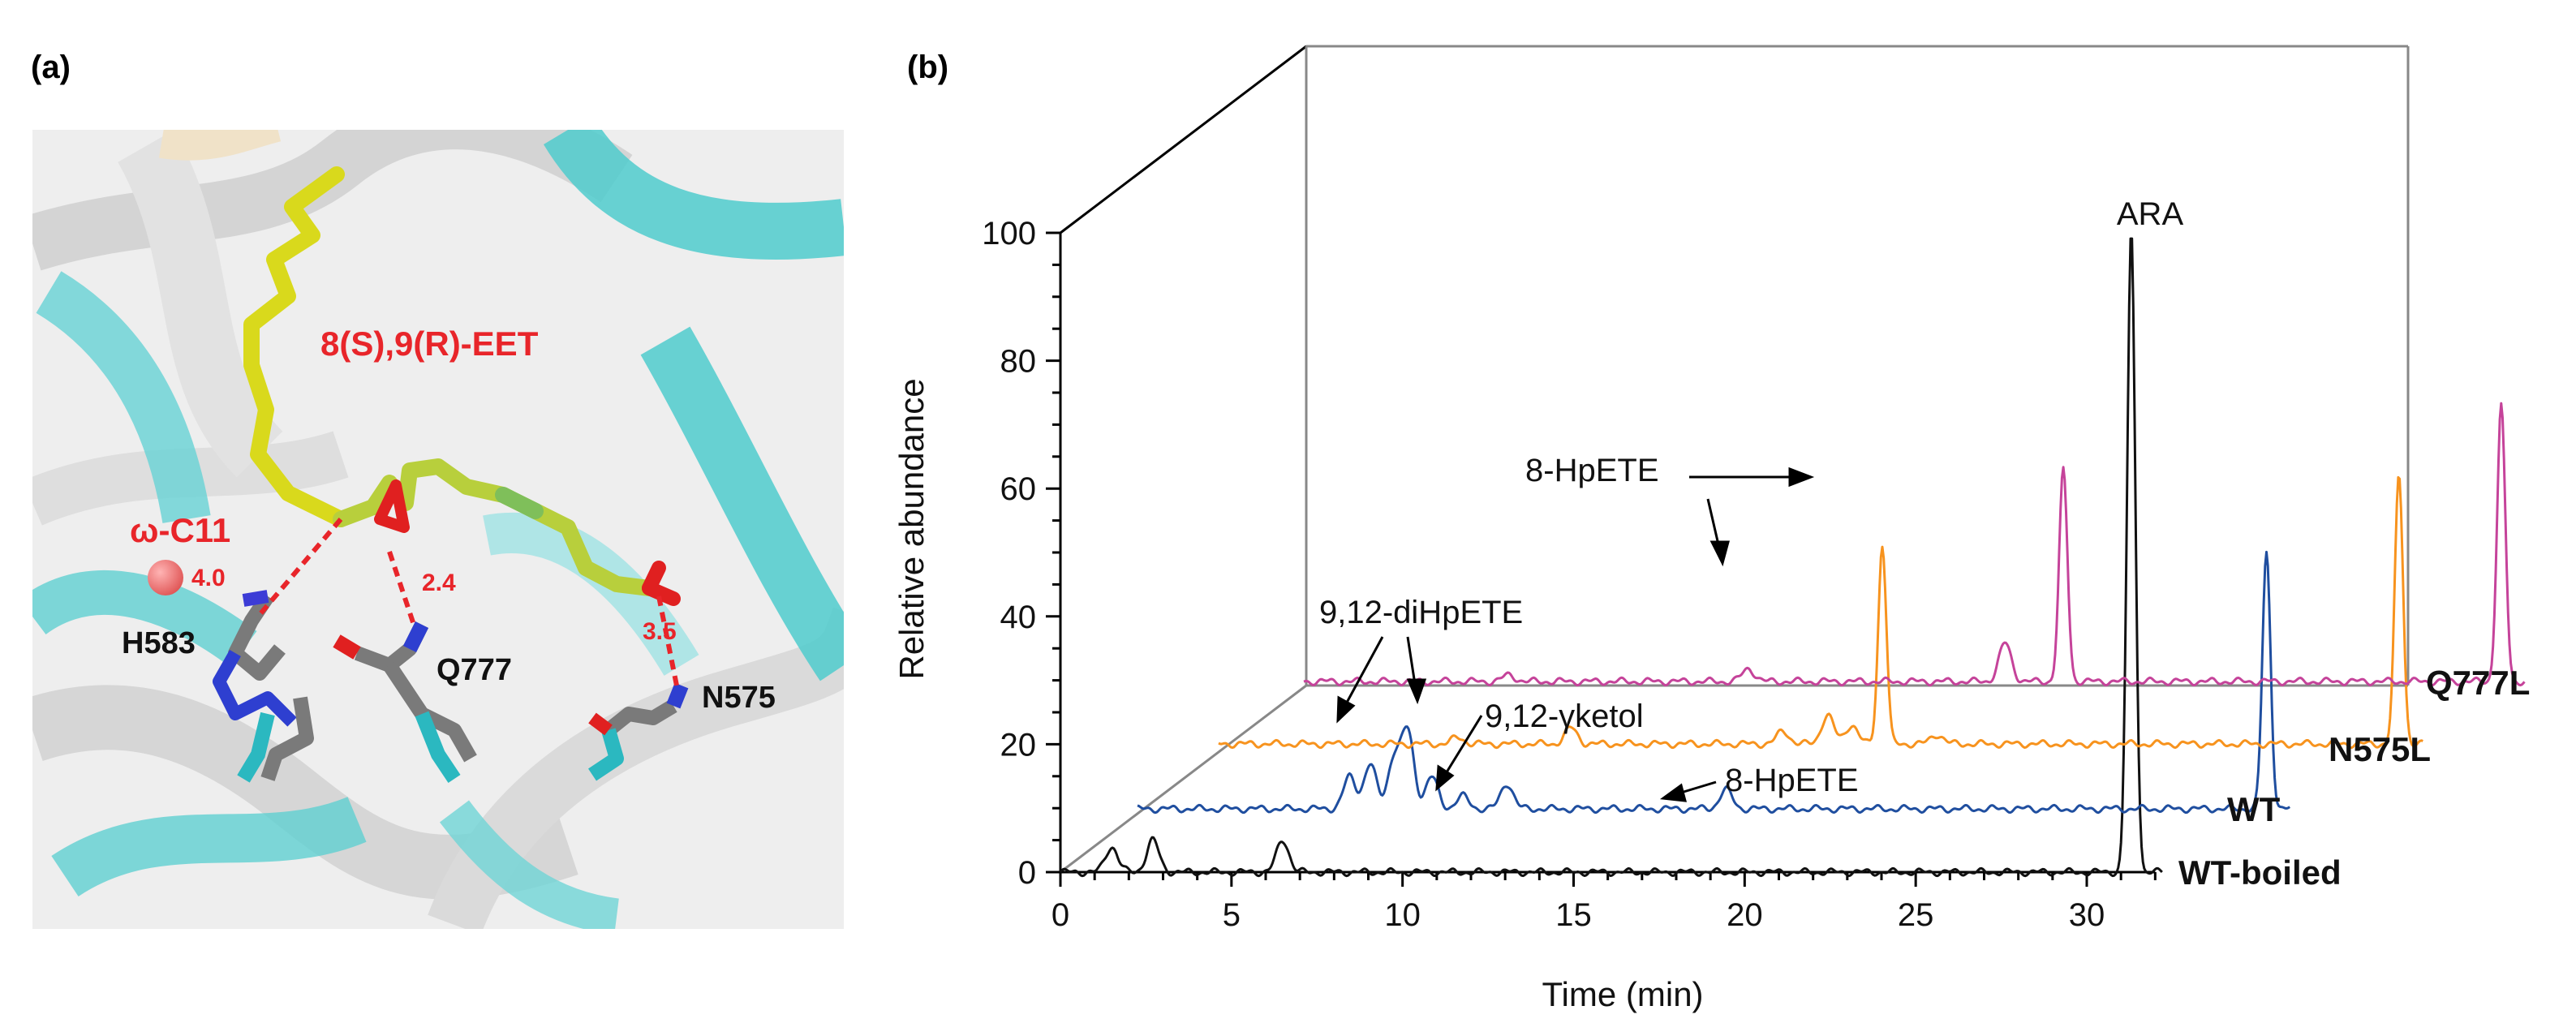 The width and height of the screenshot is (2576, 1036). Describe the element at coordinates (2087, 915) in the screenshot. I see `x-tick-label: 30` at that location.